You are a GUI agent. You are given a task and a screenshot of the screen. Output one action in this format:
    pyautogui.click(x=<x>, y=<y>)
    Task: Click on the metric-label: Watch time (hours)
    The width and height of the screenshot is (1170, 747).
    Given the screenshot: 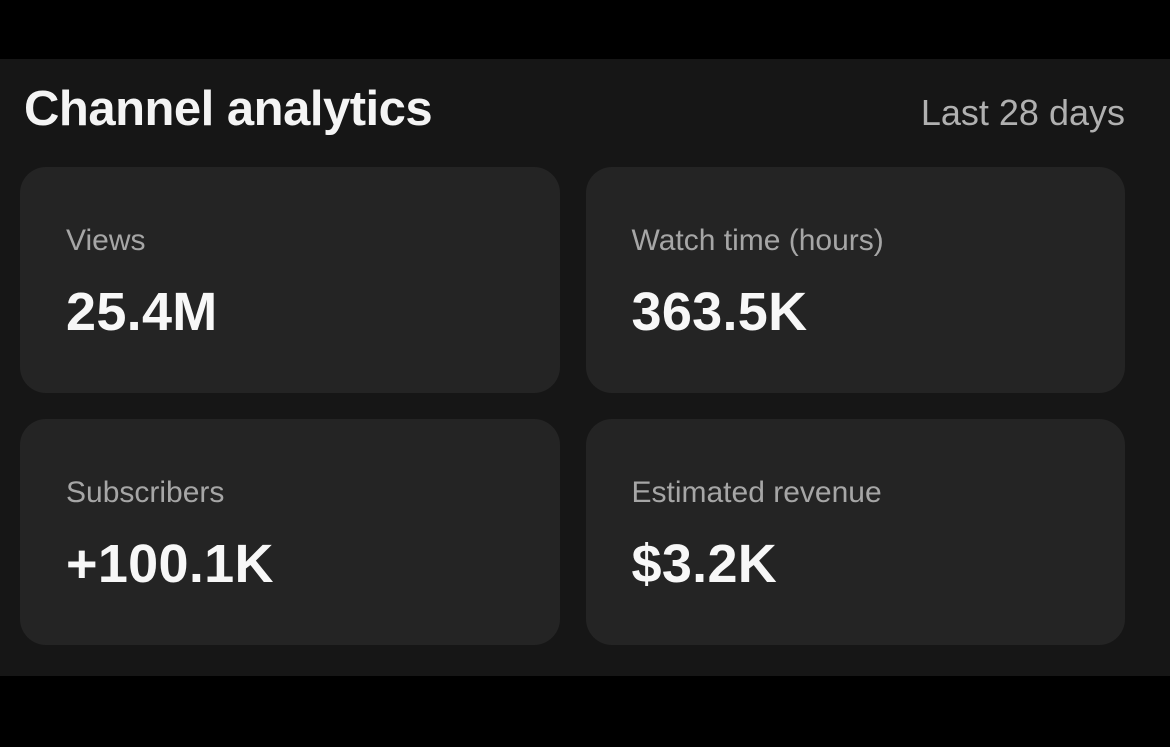 What is the action you would take?
    pyautogui.click(x=757, y=240)
    